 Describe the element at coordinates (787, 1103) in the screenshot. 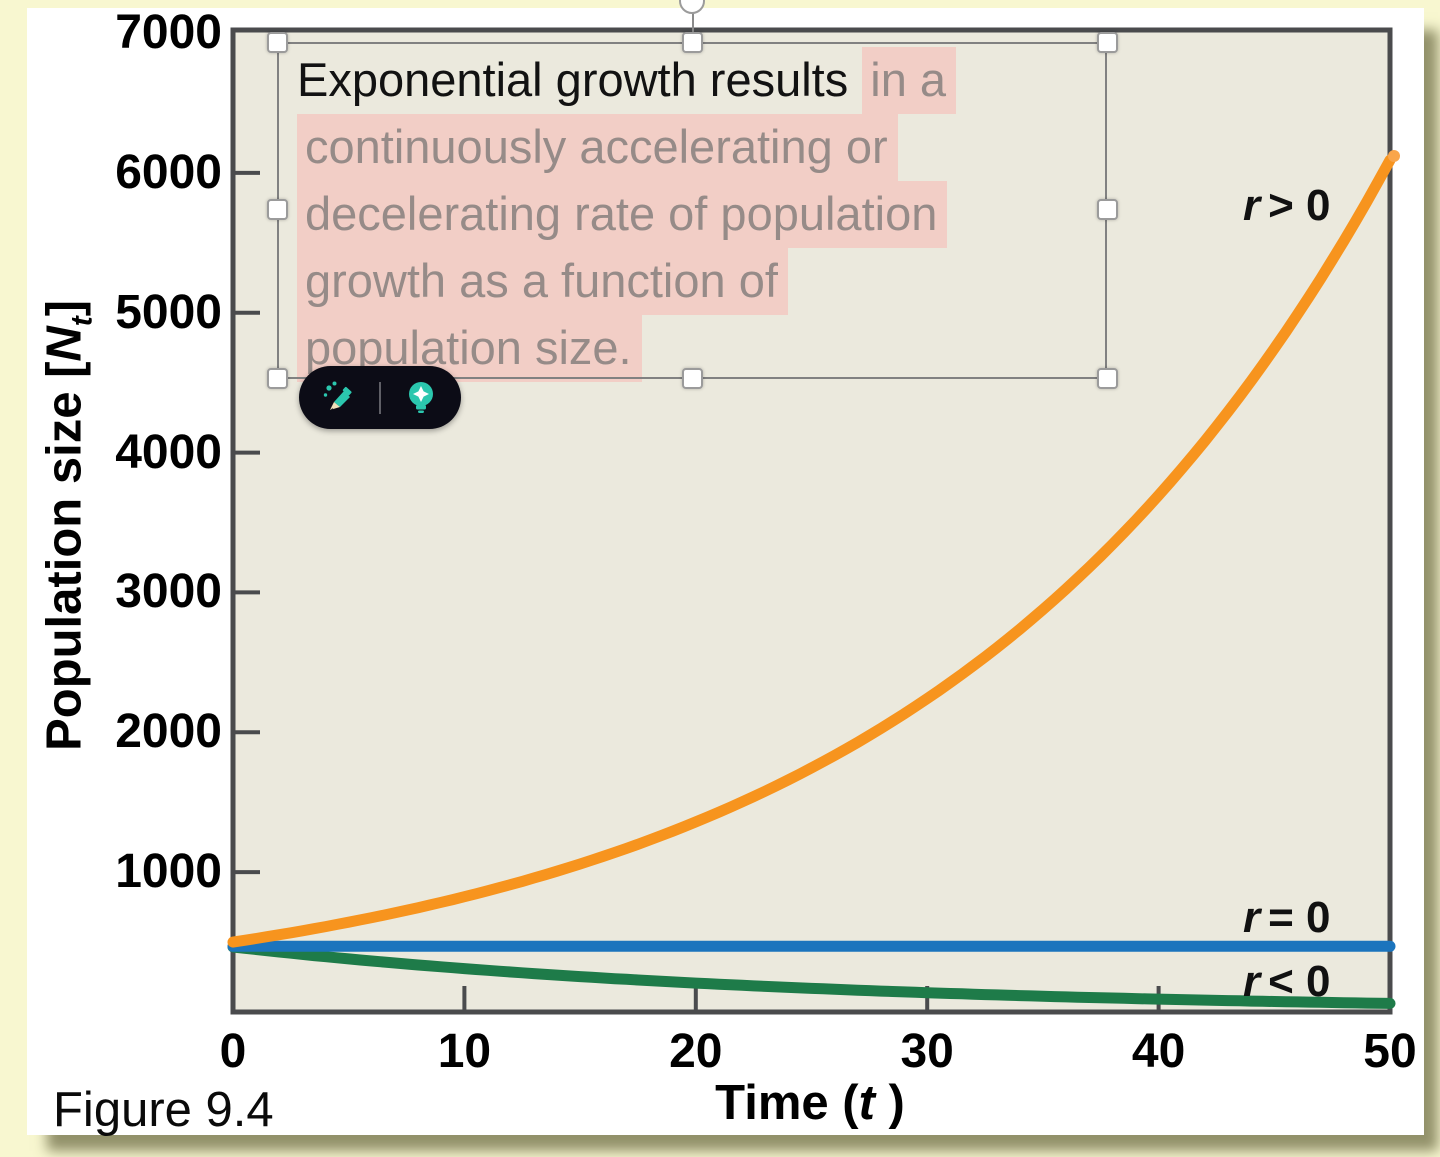

I see `x-axis-title-prefix: Time (` at that location.